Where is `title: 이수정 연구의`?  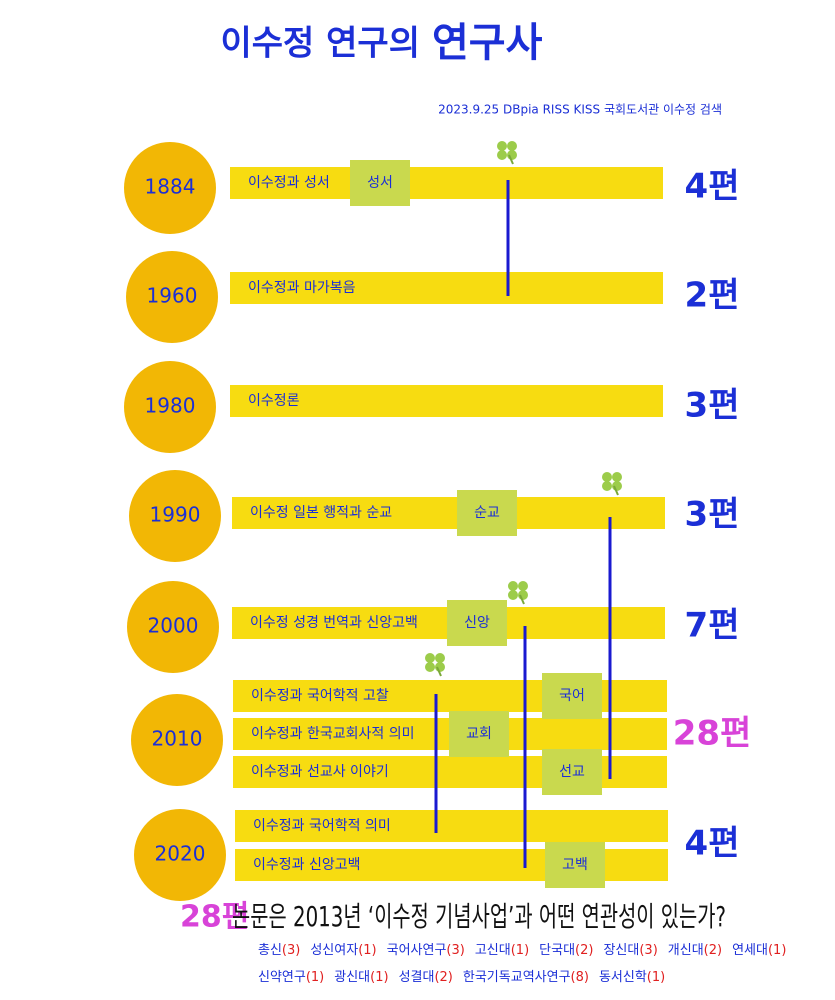
title: 이수정 연구의 is located at coordinates (320, 44).